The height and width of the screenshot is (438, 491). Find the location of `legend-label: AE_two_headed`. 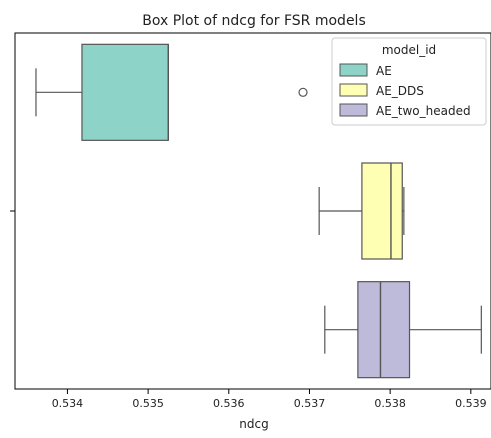

legend-label: AE_two_headed is located at coordinates (423, 111).